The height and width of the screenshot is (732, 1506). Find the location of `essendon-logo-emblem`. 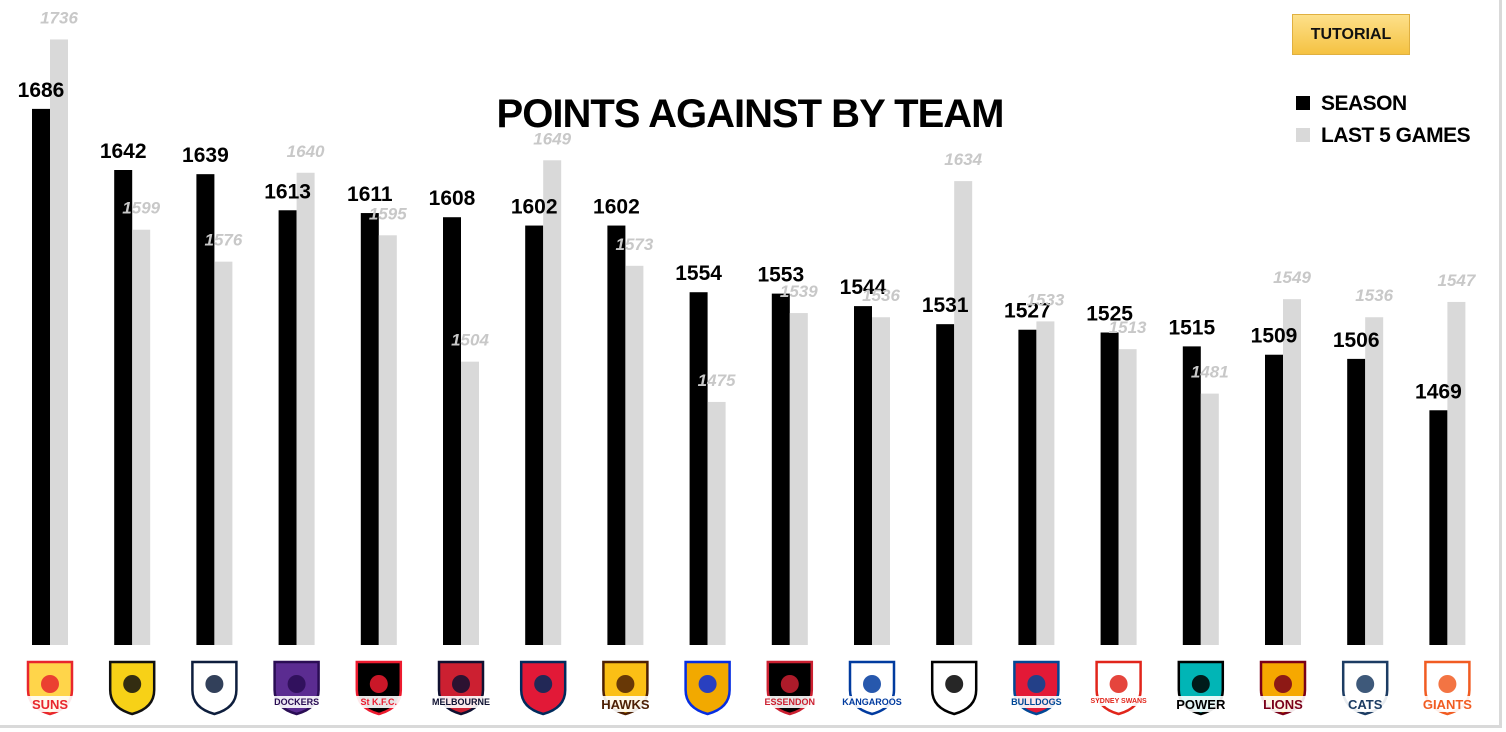

essendon-logo-emblem is located at coordinates (789, 684).